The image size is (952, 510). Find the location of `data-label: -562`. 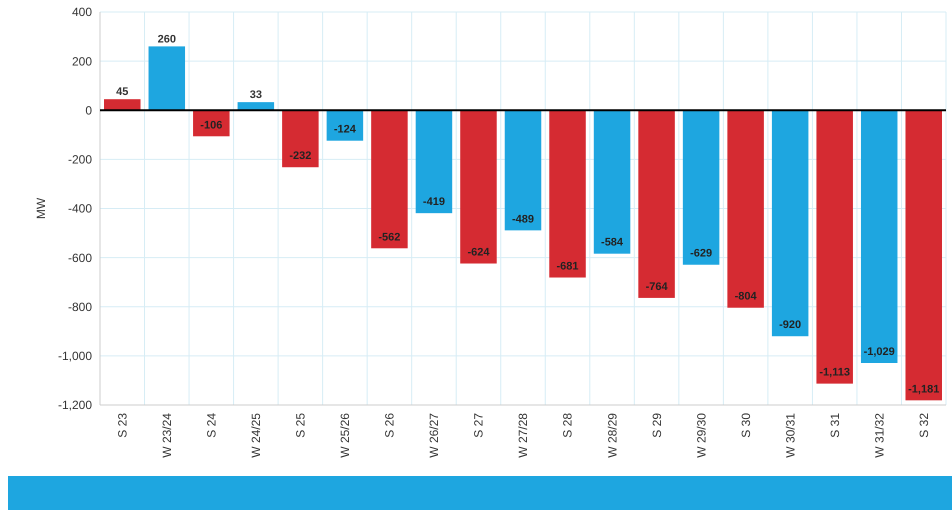

data-label: -562 is located at coordinates (389, 237).